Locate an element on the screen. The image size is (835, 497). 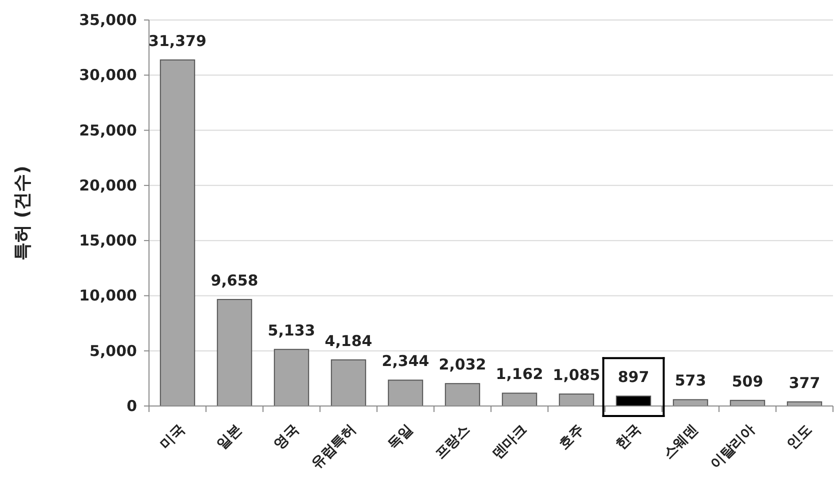
x-tick-label: 독일 is located at coordinates (400, 437).